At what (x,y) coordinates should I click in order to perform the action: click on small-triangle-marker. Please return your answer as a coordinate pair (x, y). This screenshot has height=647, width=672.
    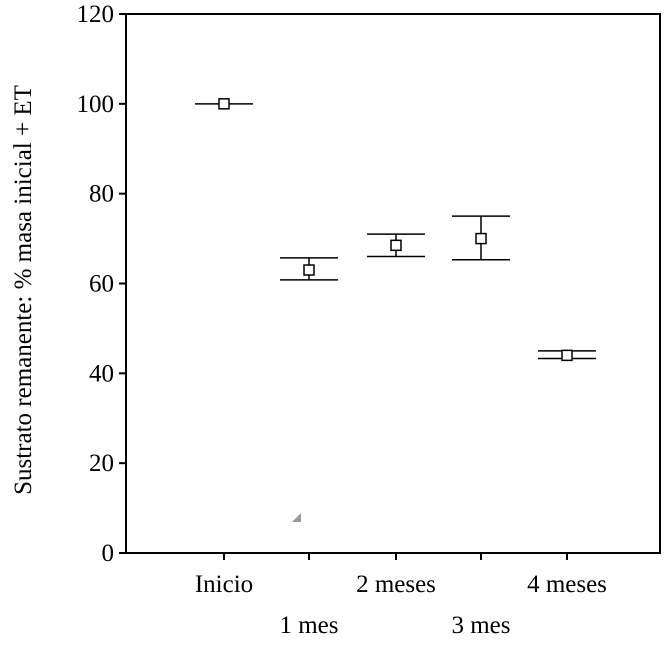
    Looking at the image, I should click on (296, 517).